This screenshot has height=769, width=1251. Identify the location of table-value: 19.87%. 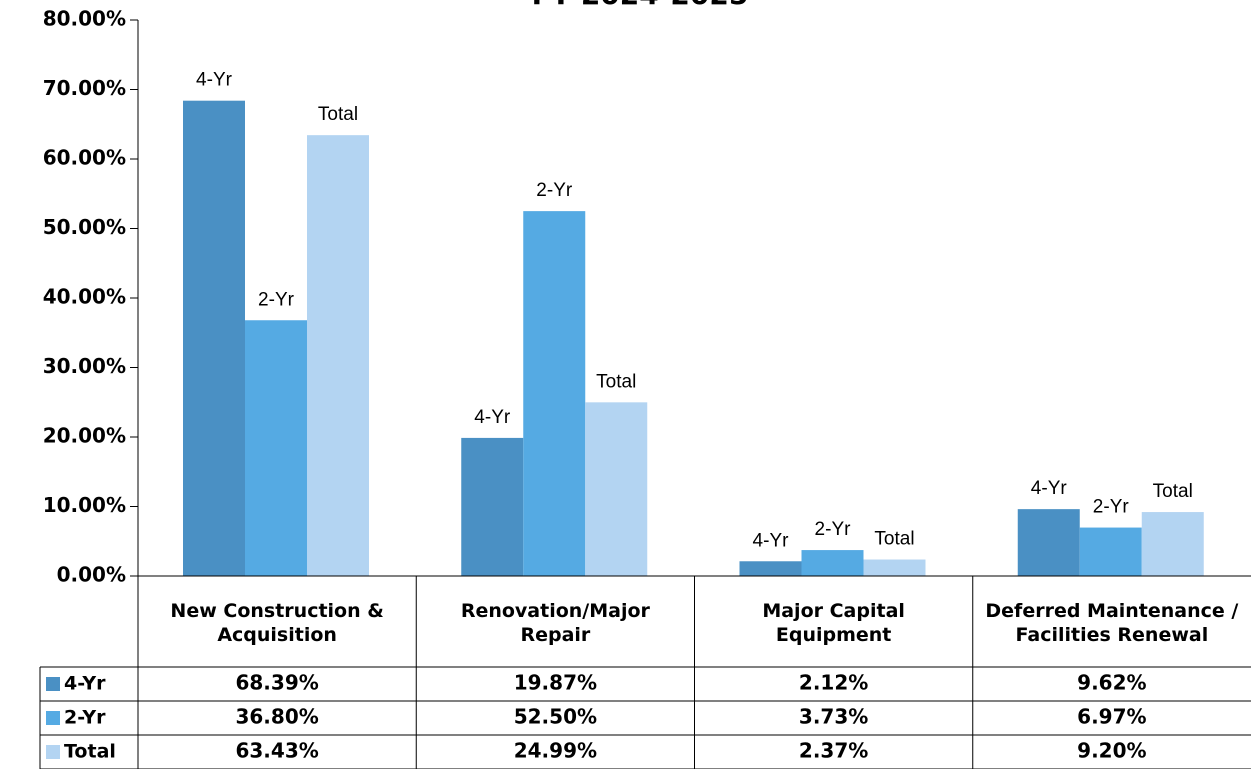
(555, 683).